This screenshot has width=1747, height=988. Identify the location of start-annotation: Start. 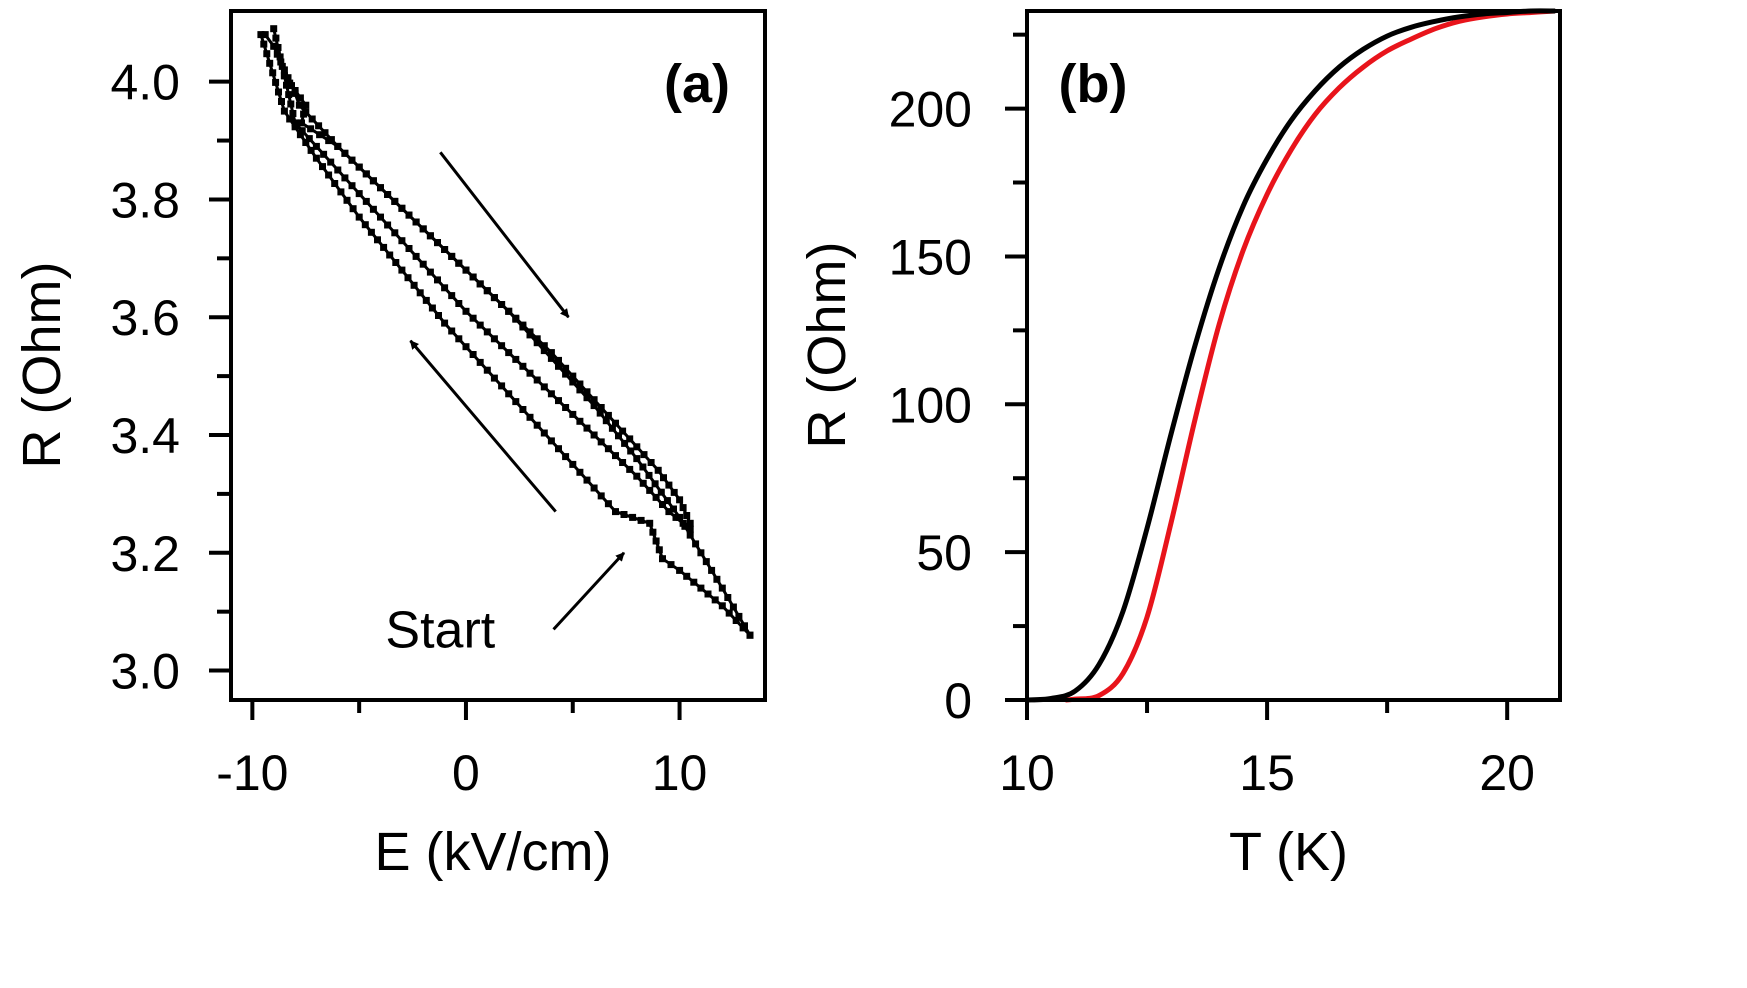
(440, 630).